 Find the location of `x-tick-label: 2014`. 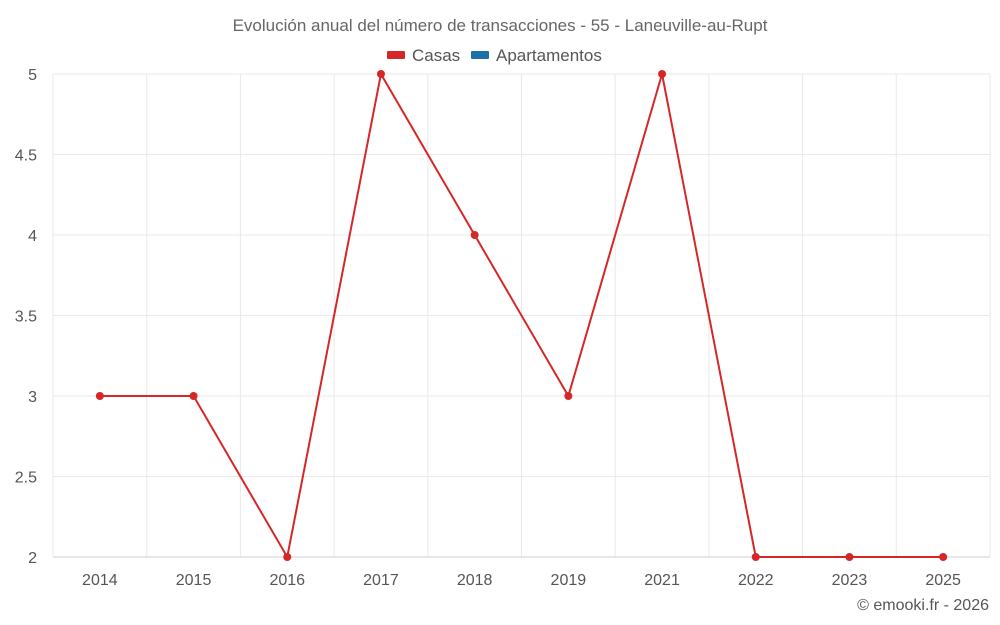

x-tick-label: 2014 is located at coordinates (100, 580).